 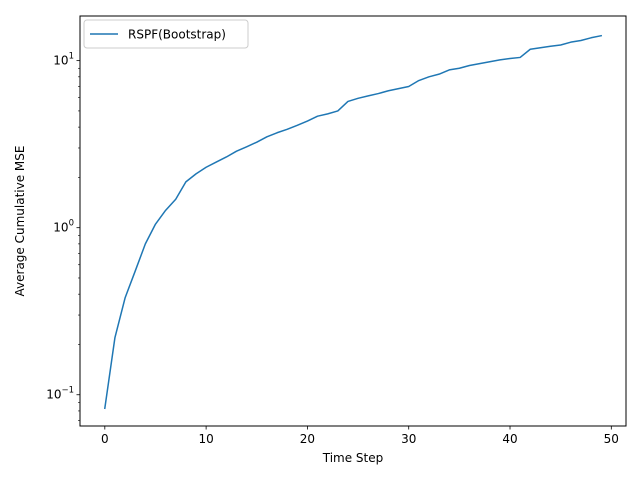 I want to click on y-tick-label: 10⁻¹, so click(x=60, y=394).